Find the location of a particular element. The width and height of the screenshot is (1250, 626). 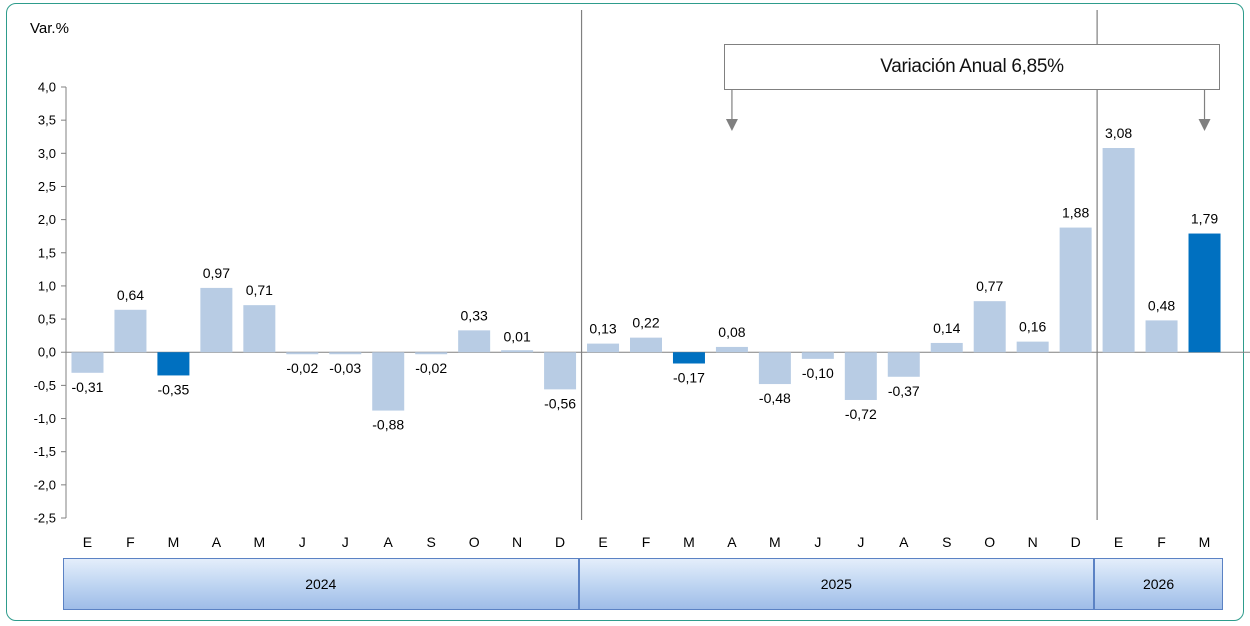

y-tick-label: -2,0 is located at coordinates (45, 484).